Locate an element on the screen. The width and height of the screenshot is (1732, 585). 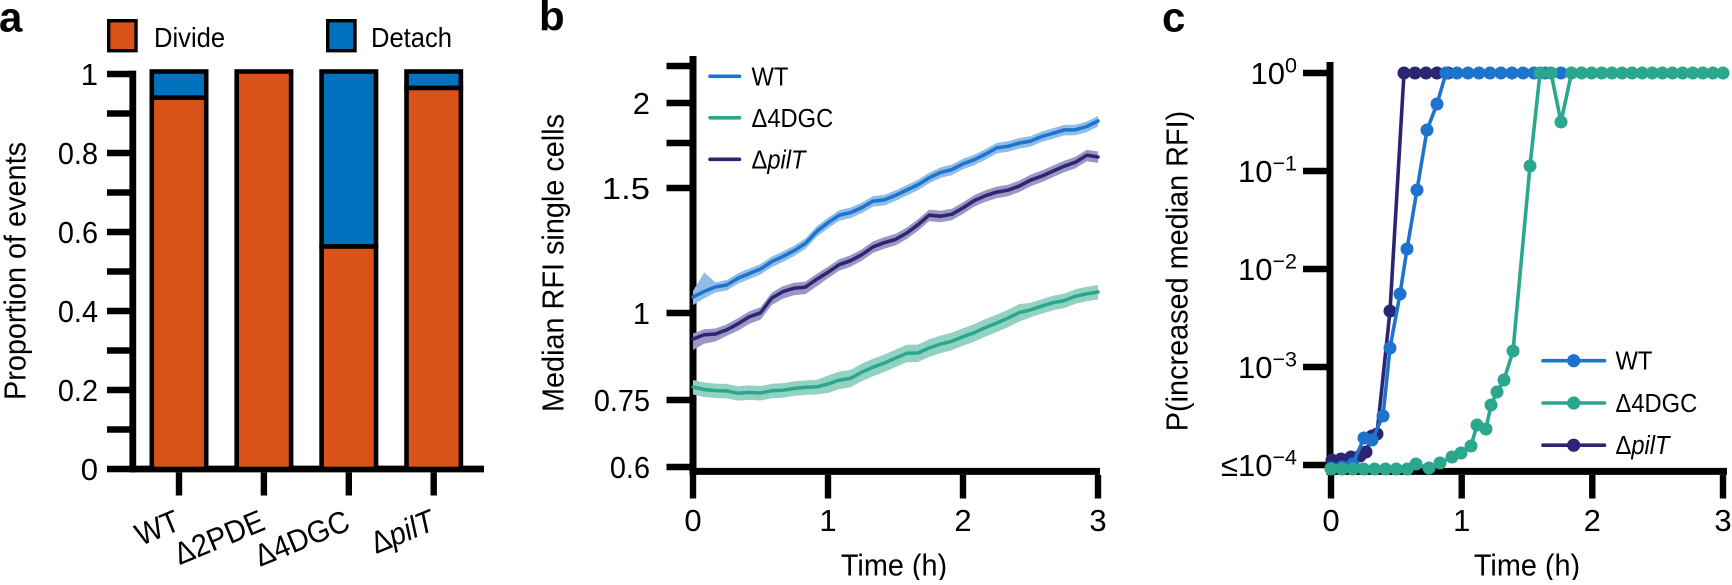
svg-text: 1.5 is located at coordinates (626, 188).